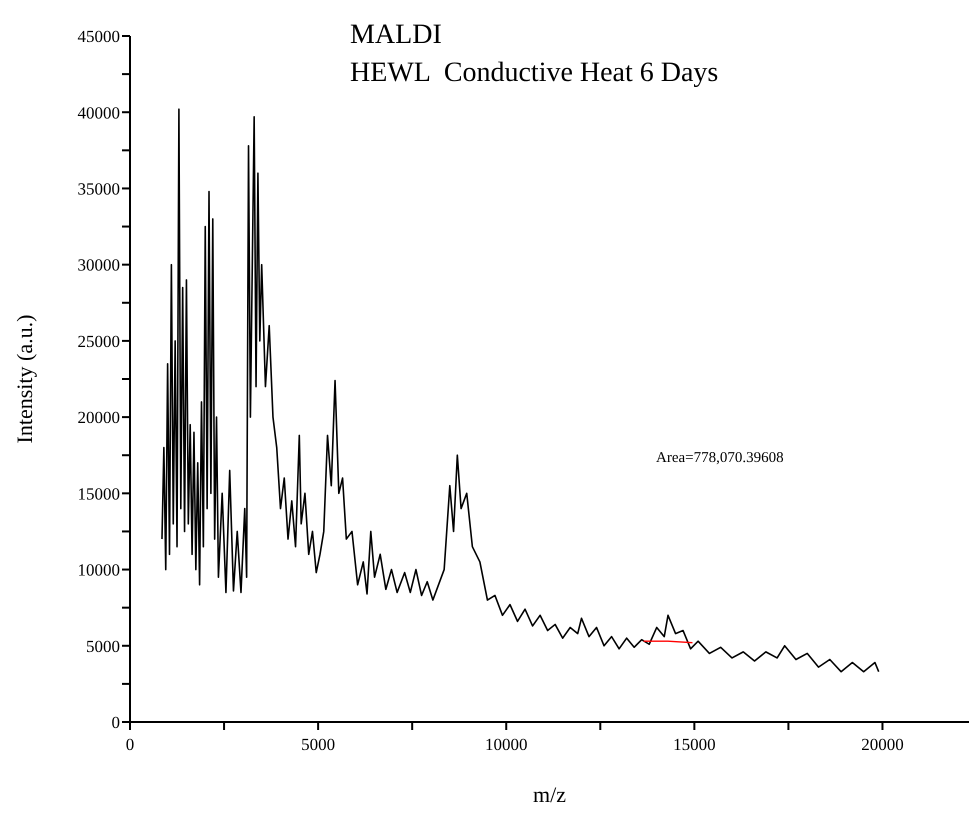 The width and height of the screenshot is (971, 816). Describe the element at coordinates (882, 744) in the screenshot. I see `x-tick-label: 20000` at that location.